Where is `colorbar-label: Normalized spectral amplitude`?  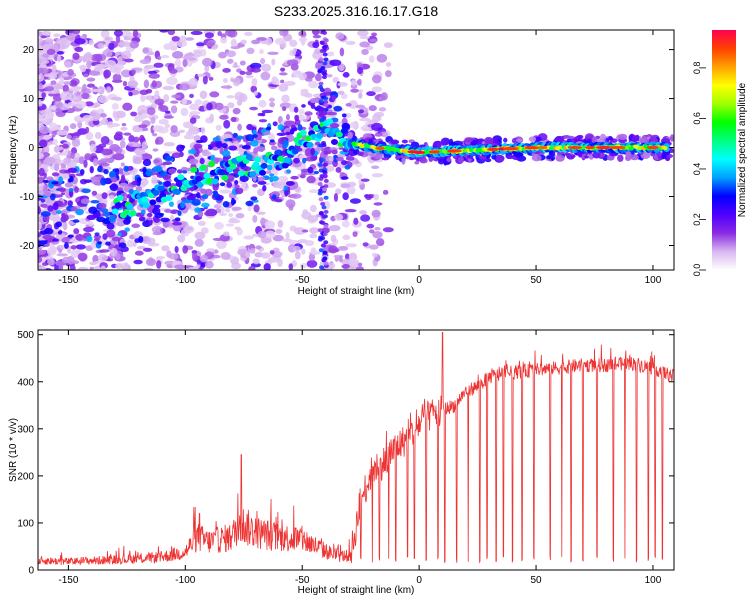
colorbar-label: Normalized spectral amplitude is located at coordinates (742, 149).